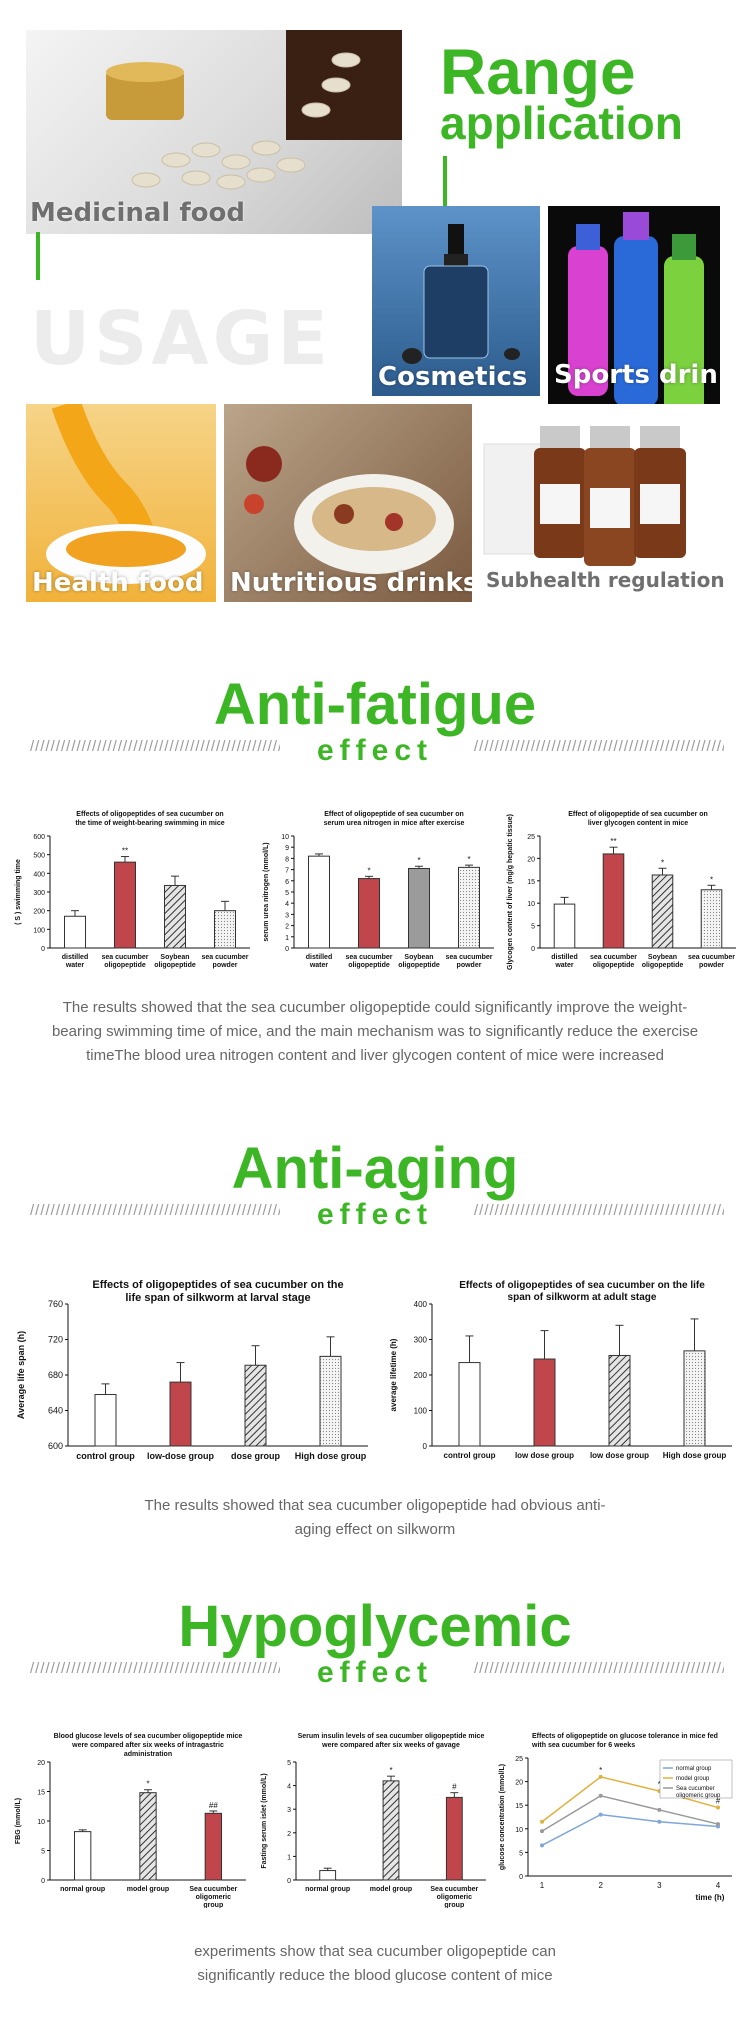  What do you see at coordinates (254, 110) in the screenshot?
I see `medicinal-food-image` at bounding box center [254, 110].